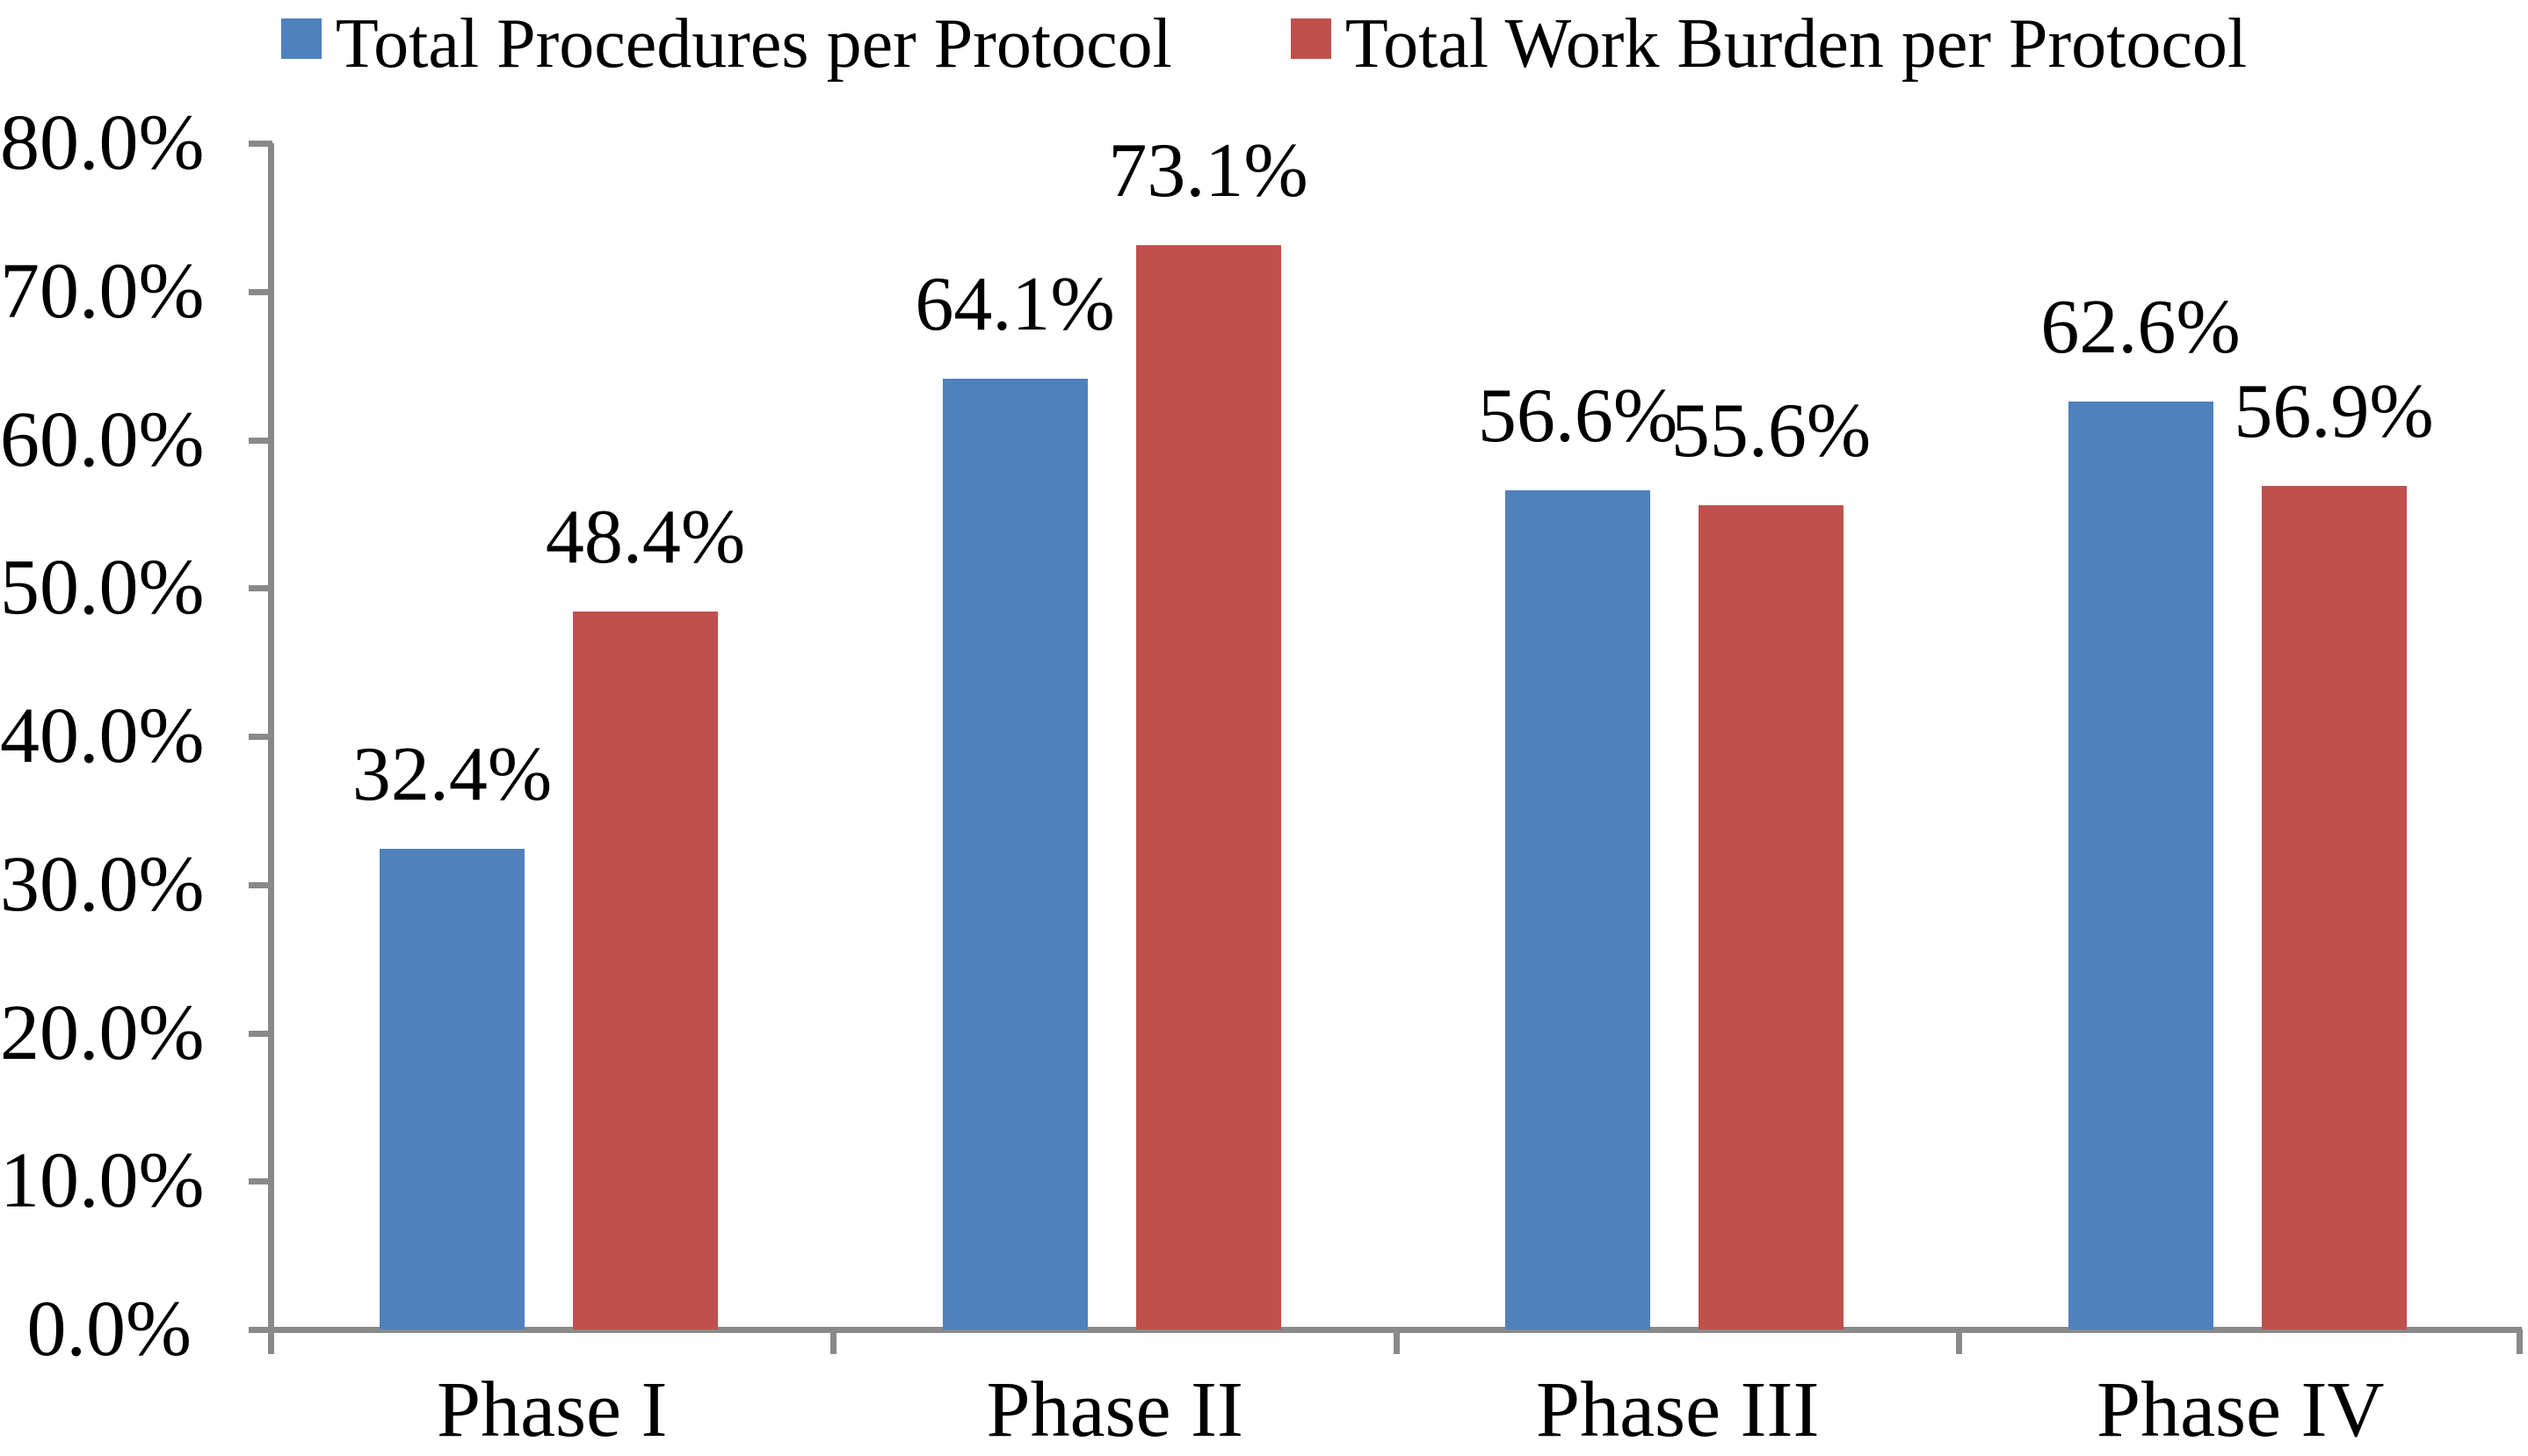  What do you see at coordinates (1796, 44) in the screenshot?
I see `legend-label-work-burden: Total Work Burden per Protocol` at bounding box center [1796, 44].